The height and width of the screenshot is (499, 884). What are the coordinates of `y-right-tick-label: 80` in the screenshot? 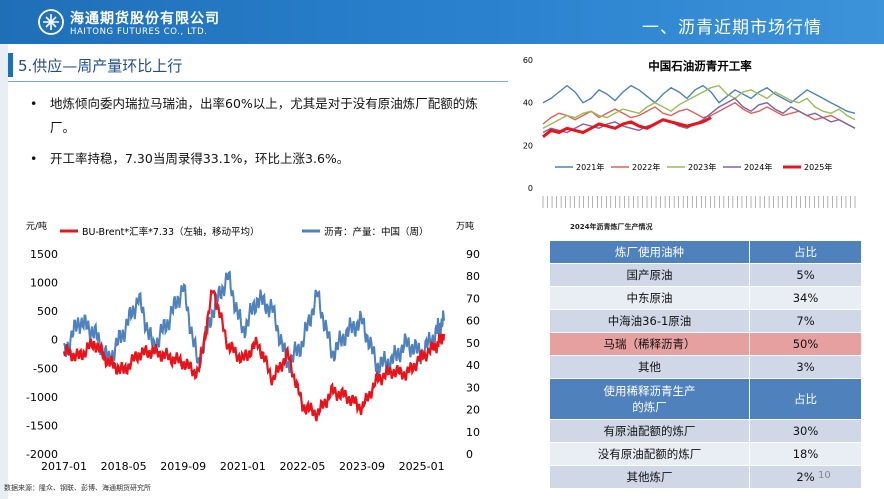 It's located at (473, 276).